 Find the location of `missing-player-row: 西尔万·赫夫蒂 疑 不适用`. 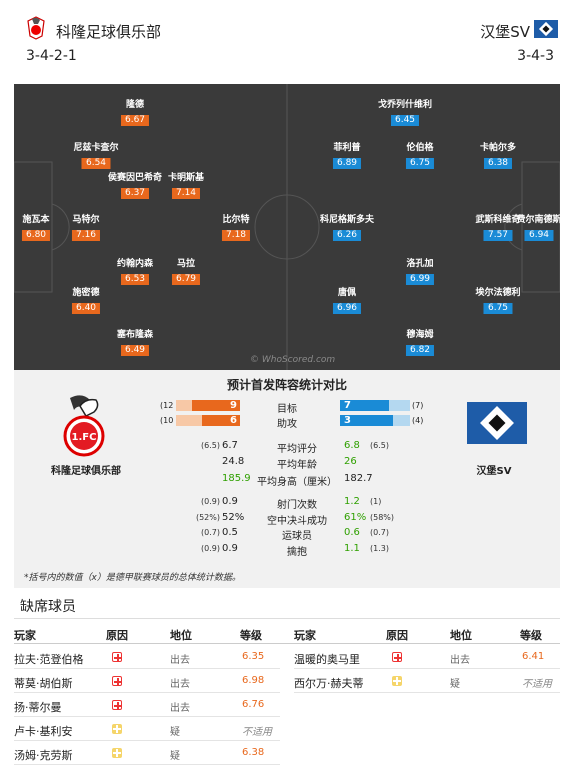

missing-player-row: 西尔万·赫夫蒂 疑 不适用 is located at coordinates (427, 681).